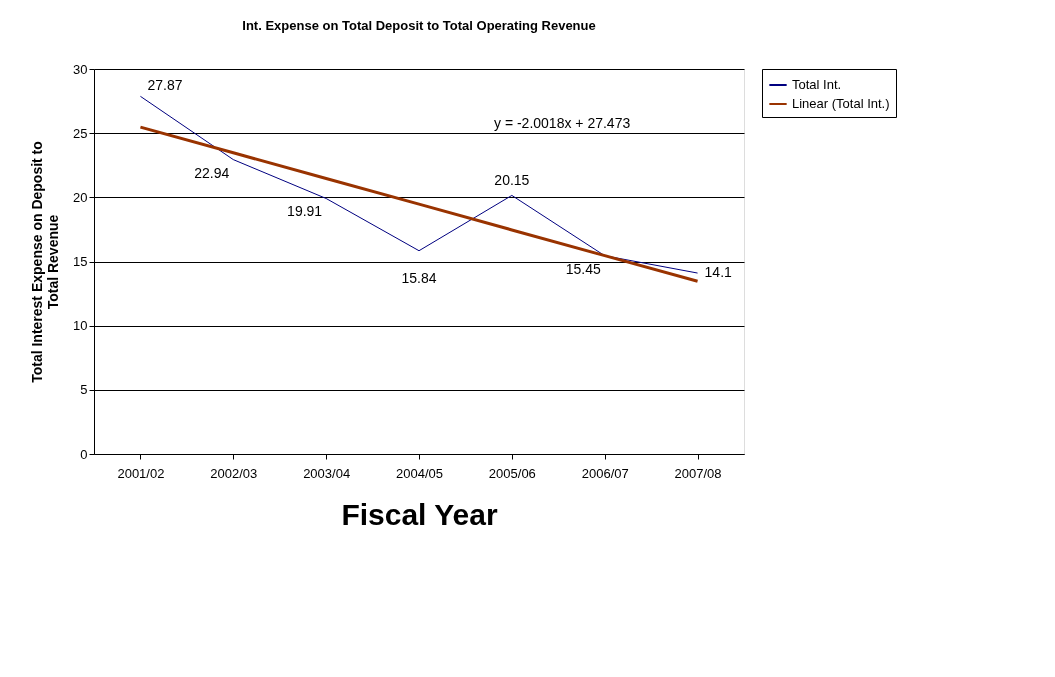 The height and width of the screenshot is (677, 1055). I want to click on x-tick-label: 2002/03, so click(234, 473).